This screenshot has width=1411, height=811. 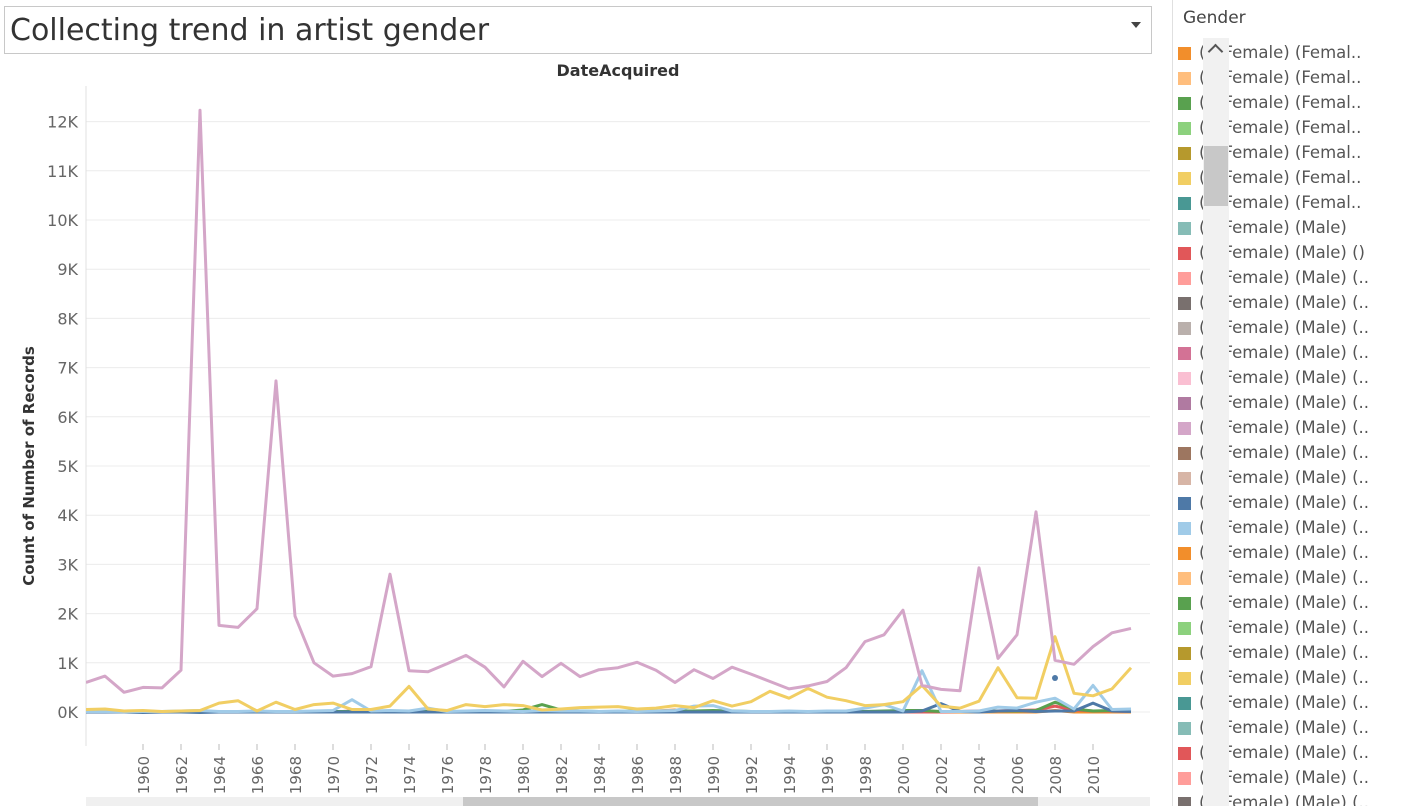 What do you see at coordinates (600, 775) in the screenshot?
I see `x-tick-label: 1984` at bounding box center [600, 775].